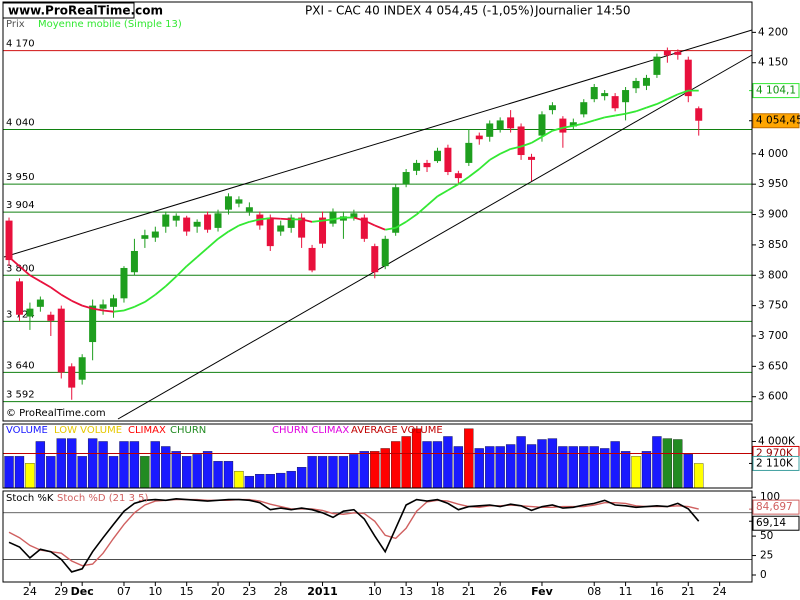 The image size is (800, 600). Describe the element at coordinates (124, 591) in the screenshot. I see `x-tick-label: 07` at that location.